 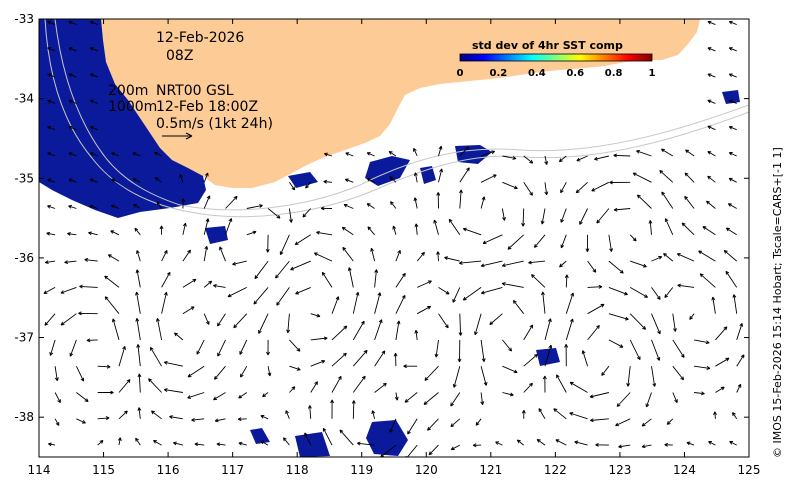 I want to click on longitude-tick-label: 115, so click(x=103, y=470).